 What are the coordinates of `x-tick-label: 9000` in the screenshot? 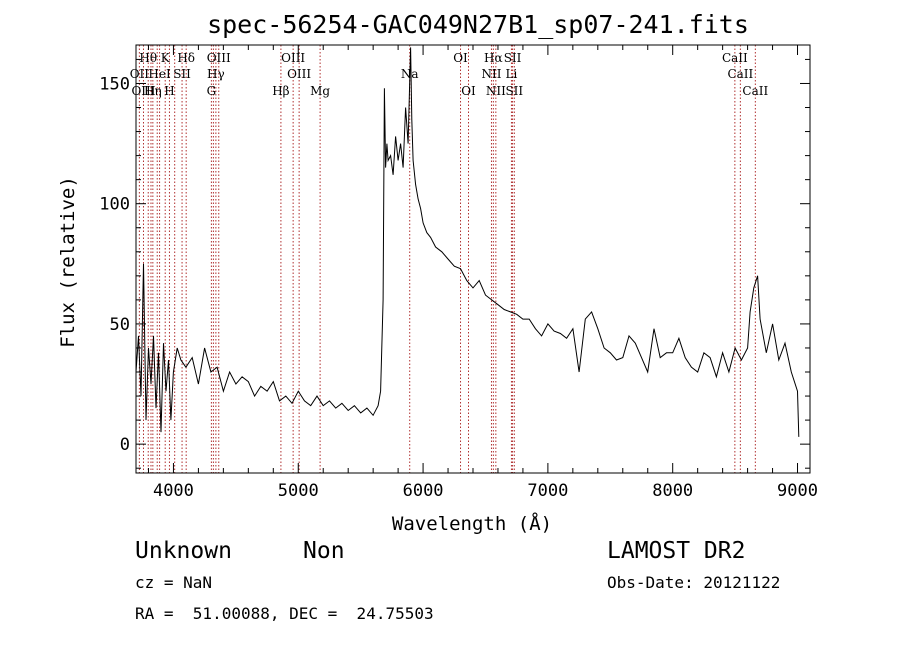 It's located at (797, 491).